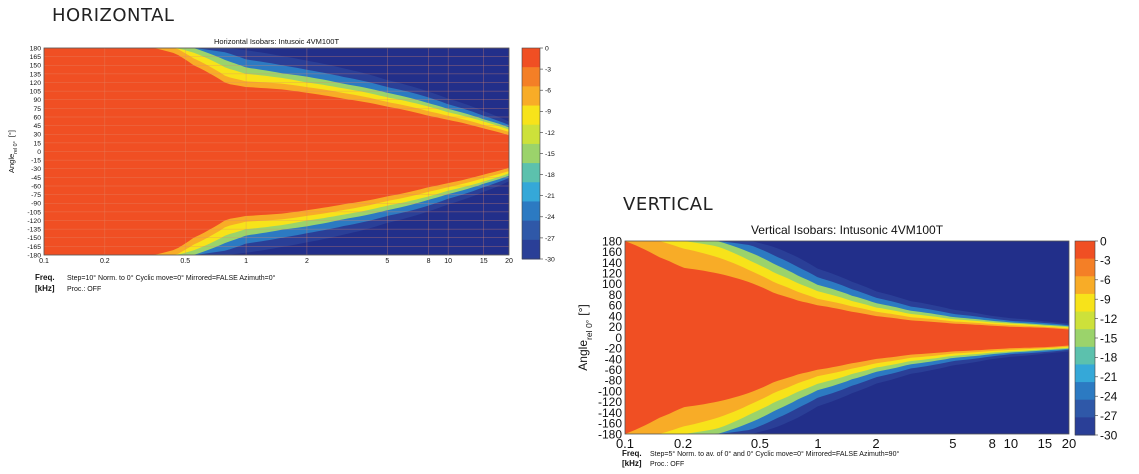 This screenshot has width=1139, height=474. I want to click on y-tick-label: -45, so click(36, 178).